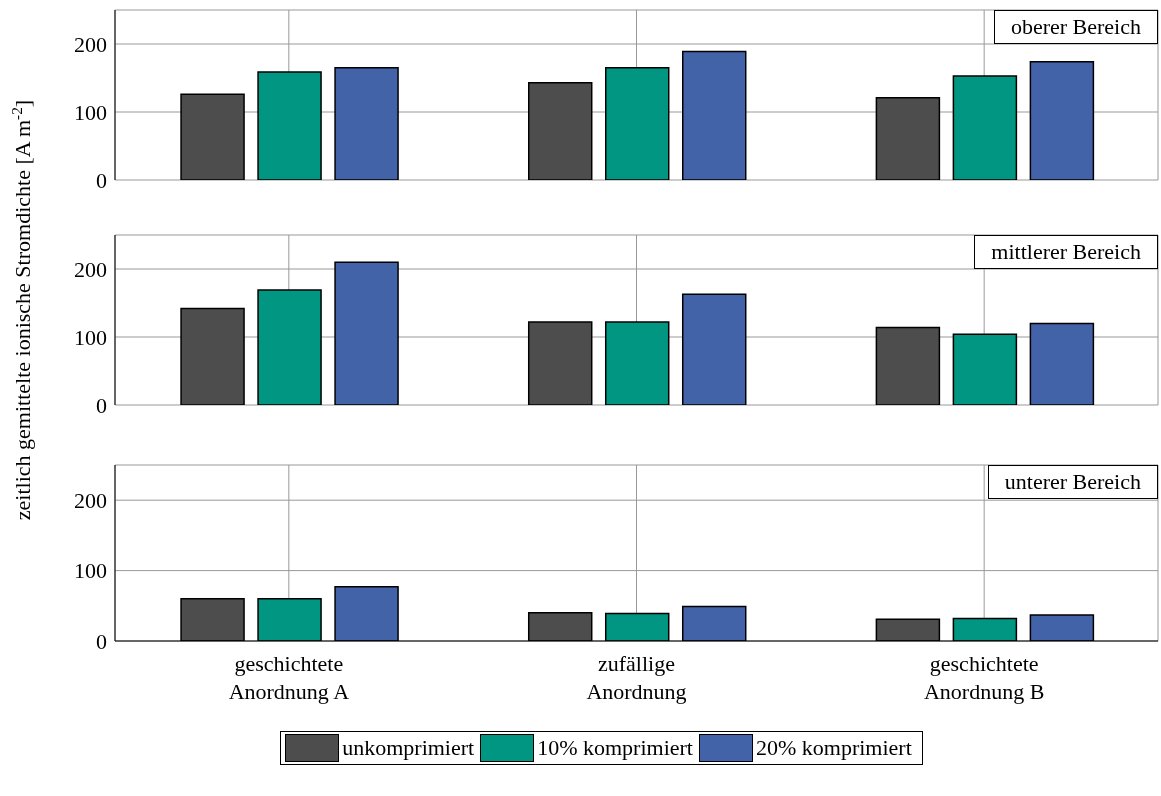 The image size is (1161, 796). I want to click on x-tick-label: geschichtete Anordnung B, so click(984, 677).